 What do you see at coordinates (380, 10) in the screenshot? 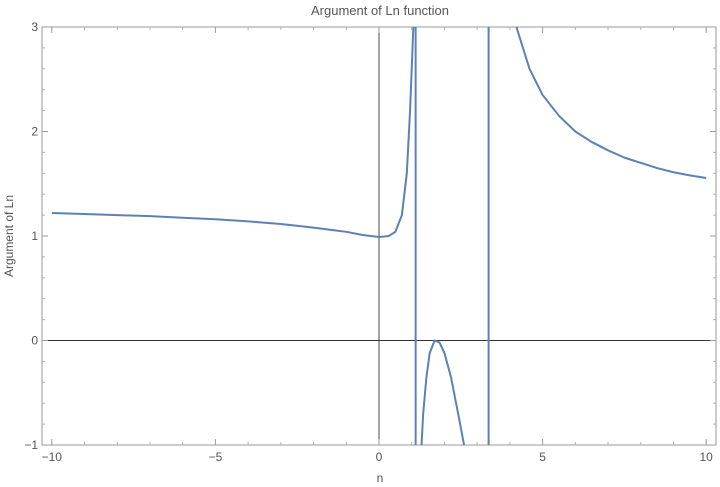
I see `chart-title: Argument of Ln function` at bounding box center [380, 10].